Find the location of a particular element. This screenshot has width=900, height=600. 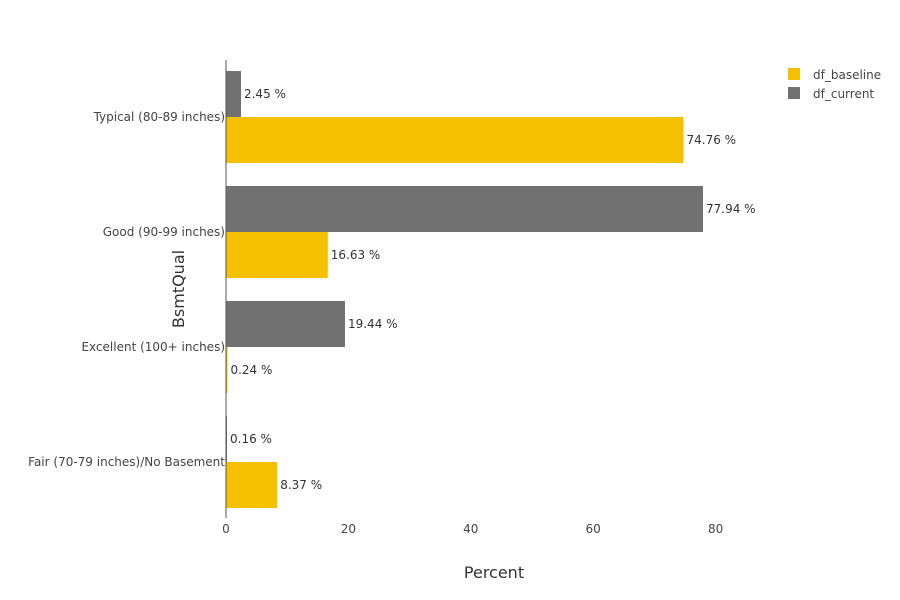

data-label-df-baseline-fair-70-79-inches-no-basement: 8.37 % is located at coordinates (301, 485).